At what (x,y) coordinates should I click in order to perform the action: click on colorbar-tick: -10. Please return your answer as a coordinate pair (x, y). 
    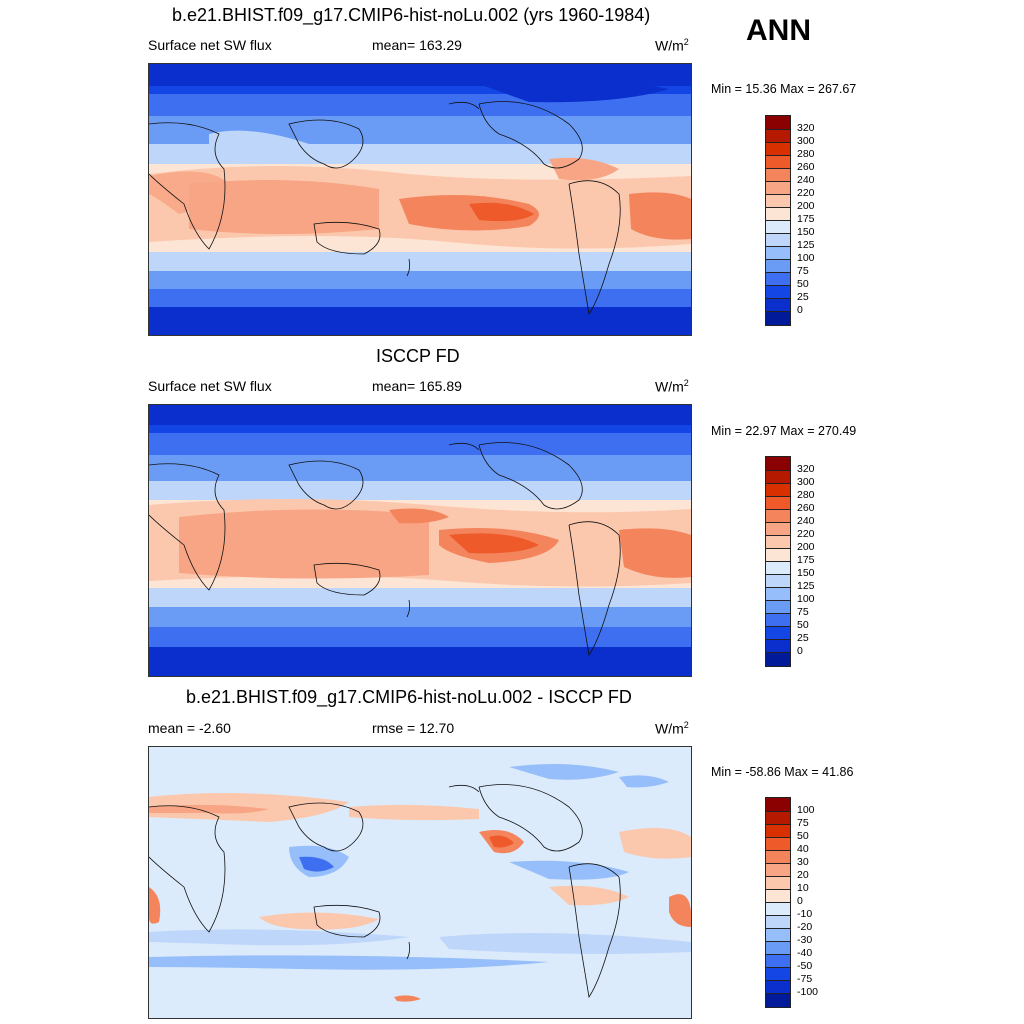
    Looking at the image, I should click on (805, 914).